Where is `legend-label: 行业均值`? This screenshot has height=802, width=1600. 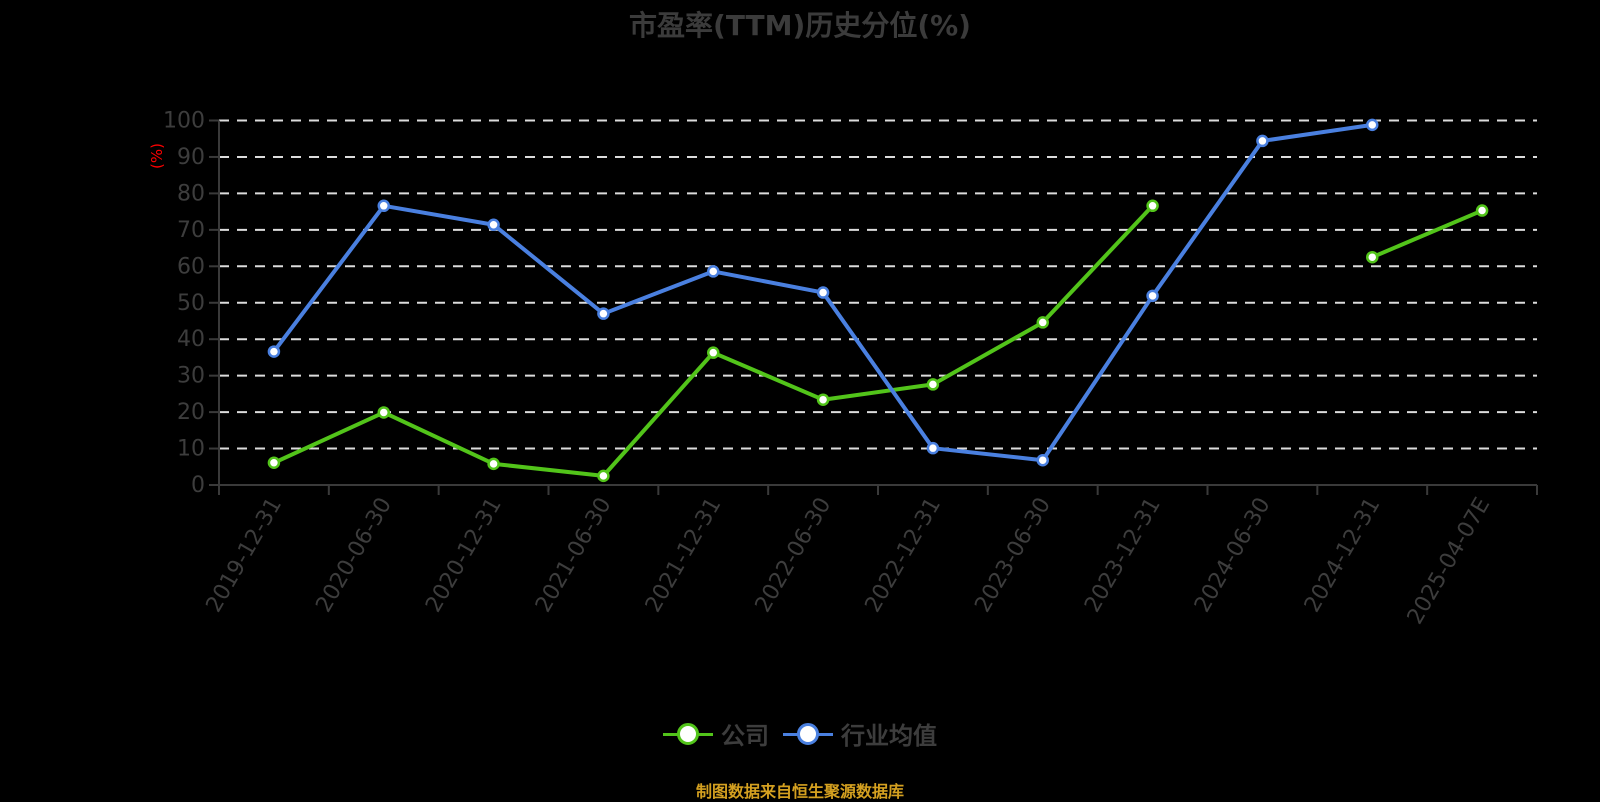 legend-label: 行业均值 is located at coordinates (889, 736).